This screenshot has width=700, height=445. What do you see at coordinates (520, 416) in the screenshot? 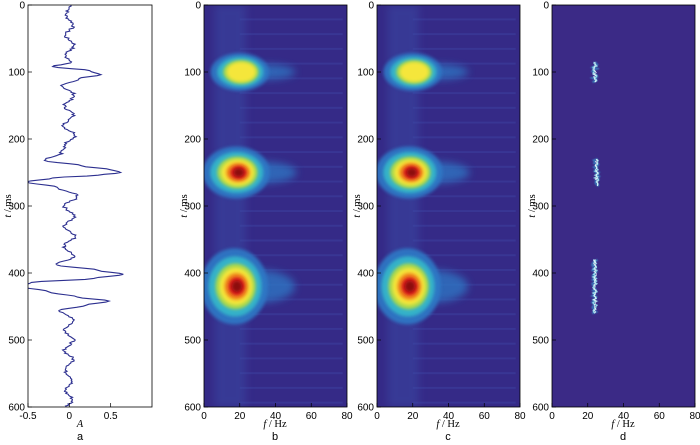
I see `xtick-label-c: 80` at bounding box center [520, 416].